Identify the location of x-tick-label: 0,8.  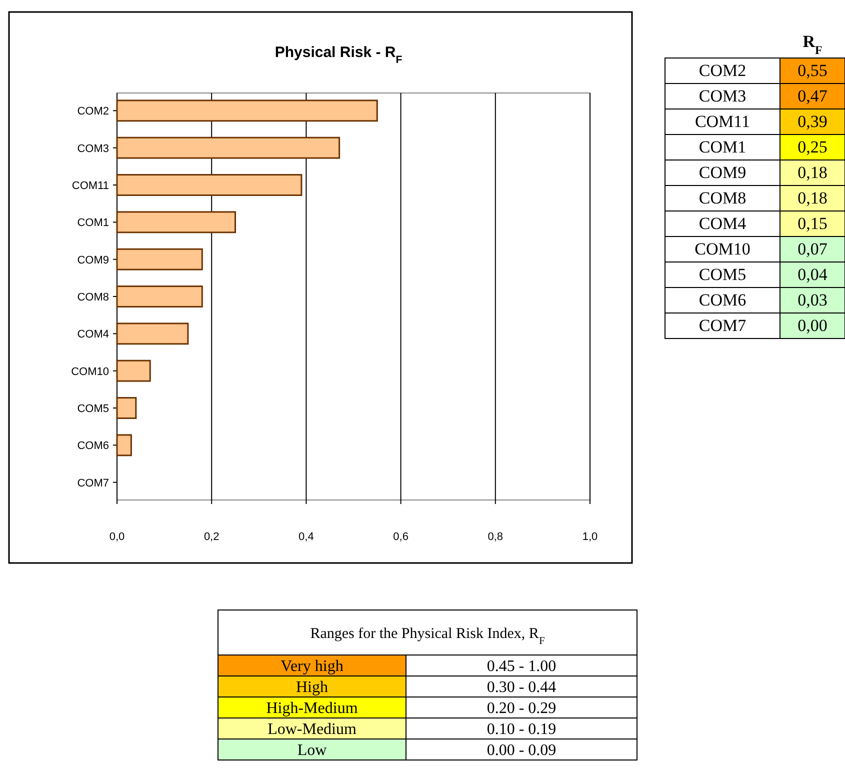
(496, 537).